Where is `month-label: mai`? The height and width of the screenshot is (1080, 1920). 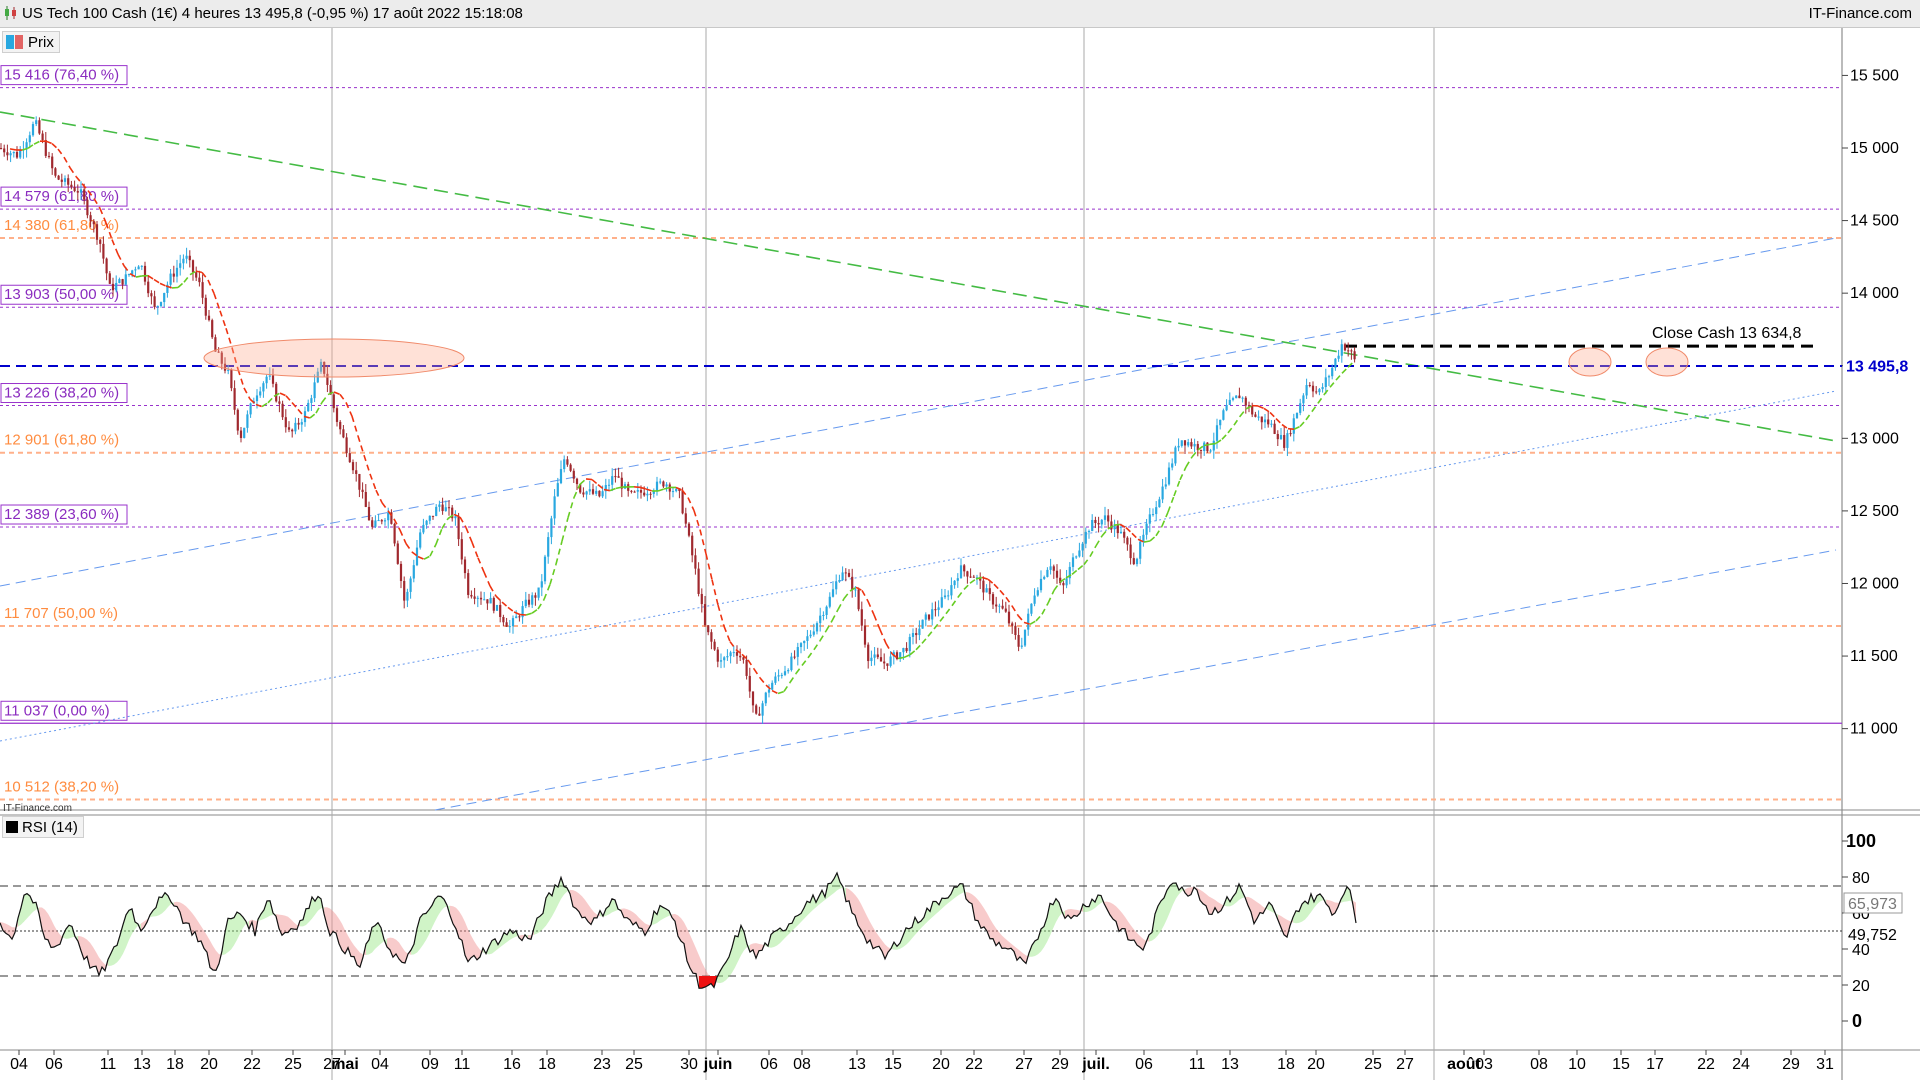 month-label: mai is located at coordinates (345, 1064).